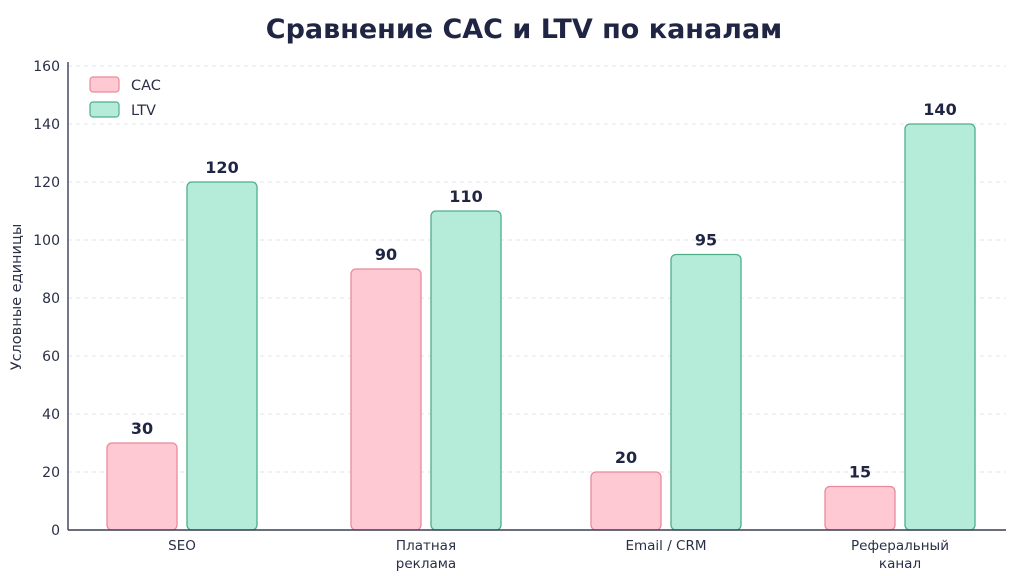  What do you see at coordinates (860, 472) in the screenshot?
I see `value-label: 15` at bounding box center [860, 472].